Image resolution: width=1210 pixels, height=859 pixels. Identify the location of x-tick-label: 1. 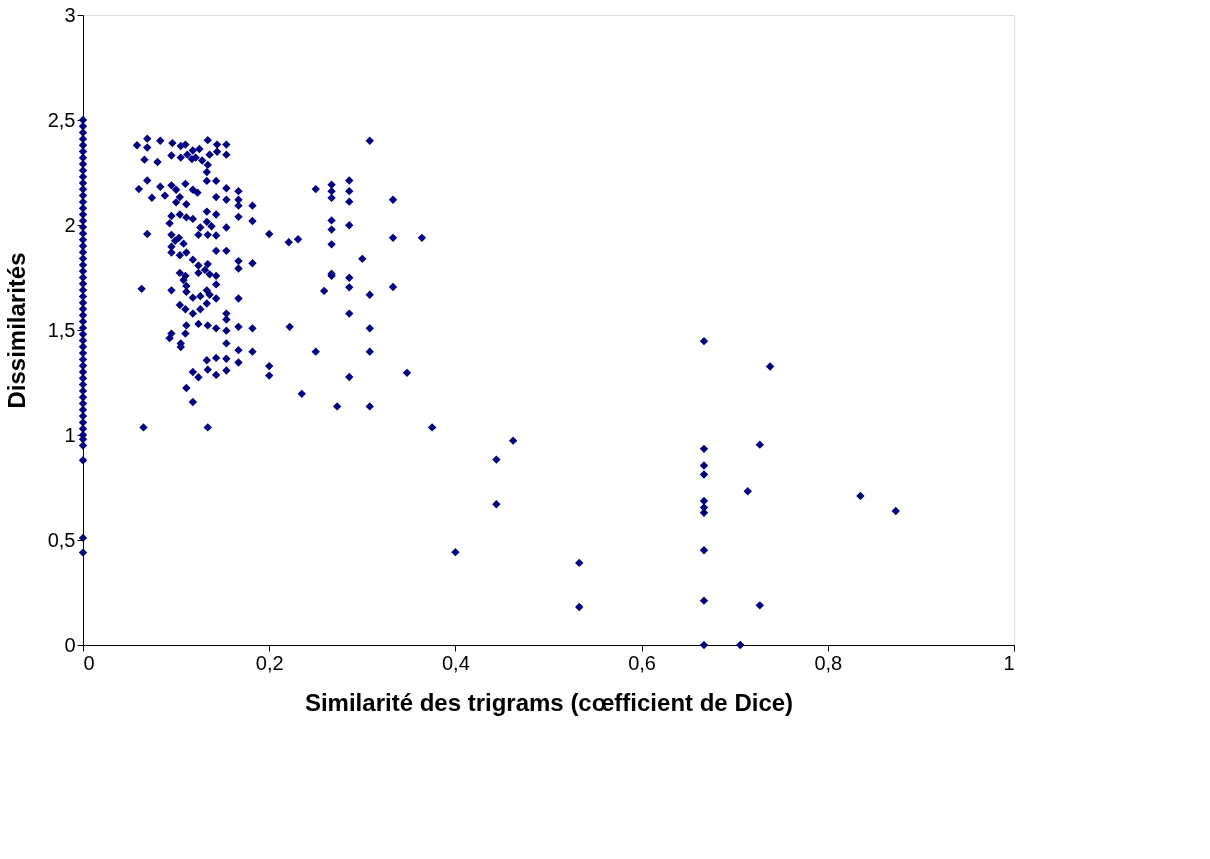
(1009, 662).